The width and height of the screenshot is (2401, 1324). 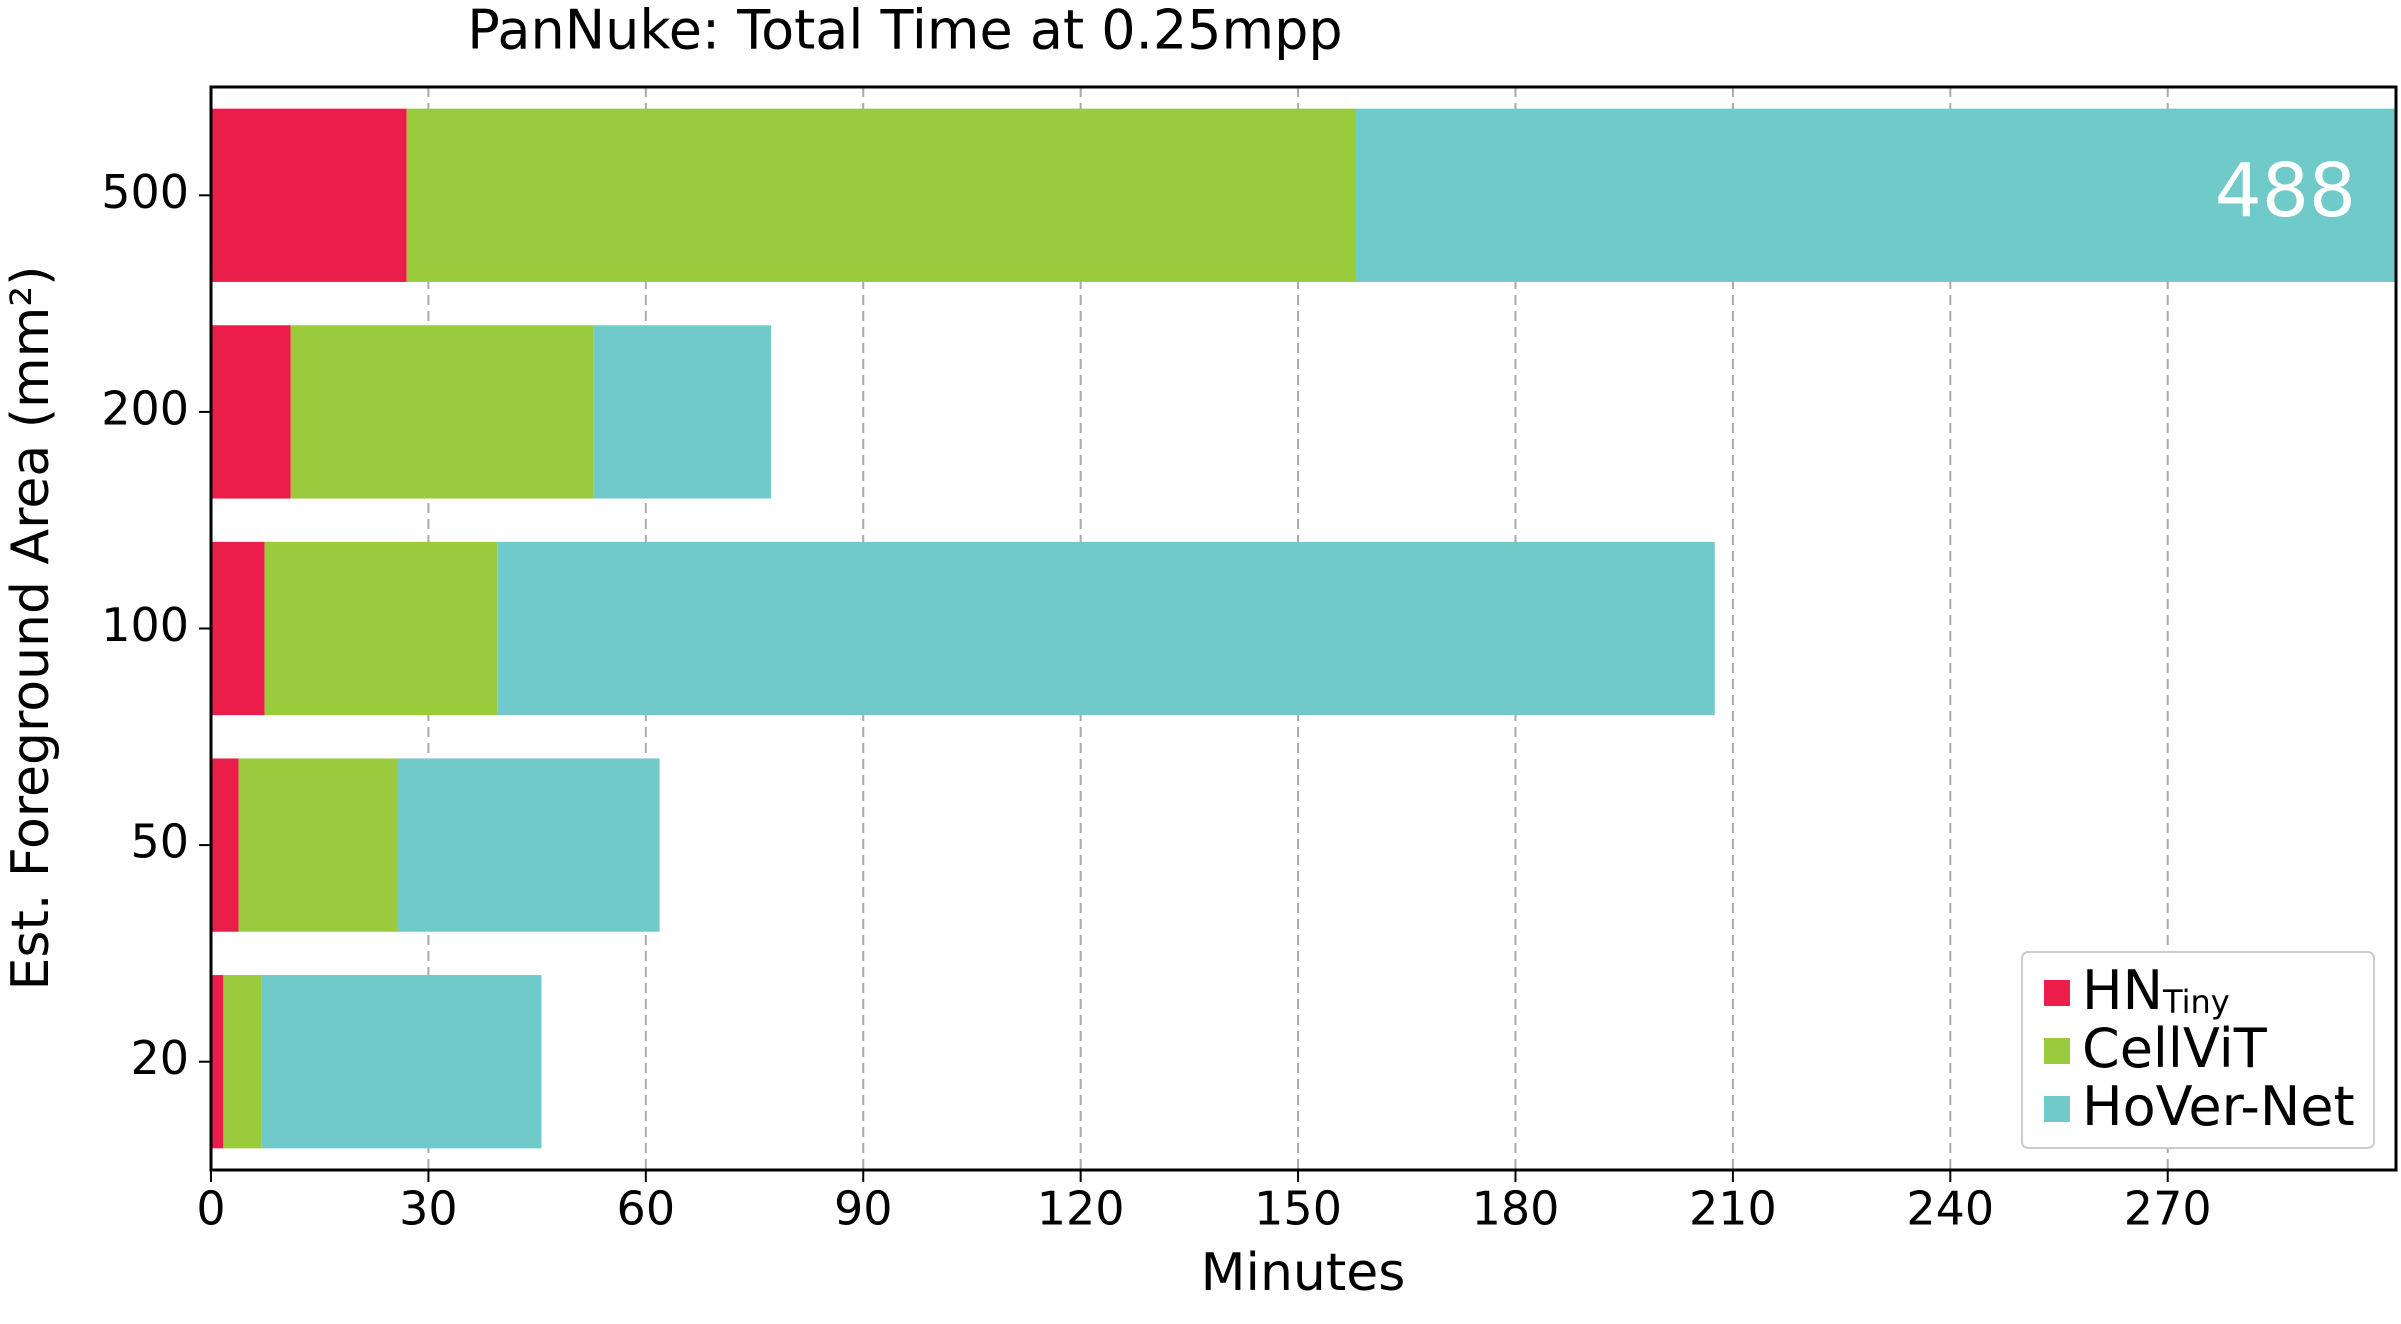 I want to click on x-tick-label: 150, so click(x=1298, y=1209).